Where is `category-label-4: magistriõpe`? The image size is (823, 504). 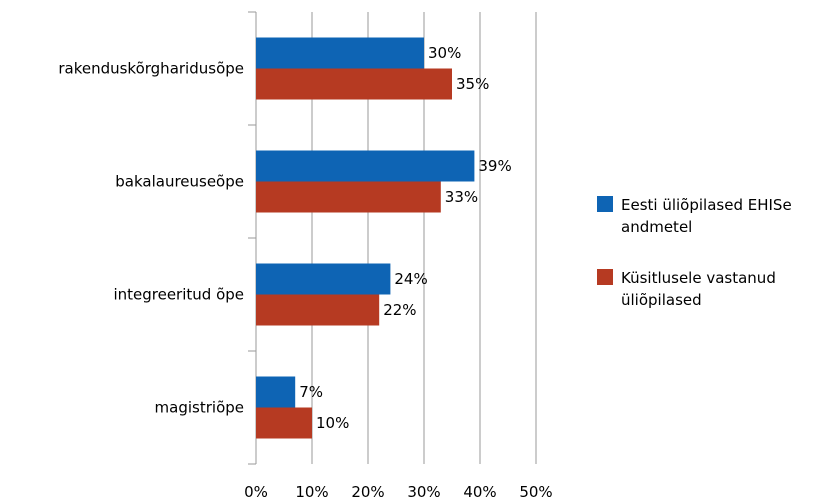
category-label-4: magistriõpe is located at coordinates (199, 408).